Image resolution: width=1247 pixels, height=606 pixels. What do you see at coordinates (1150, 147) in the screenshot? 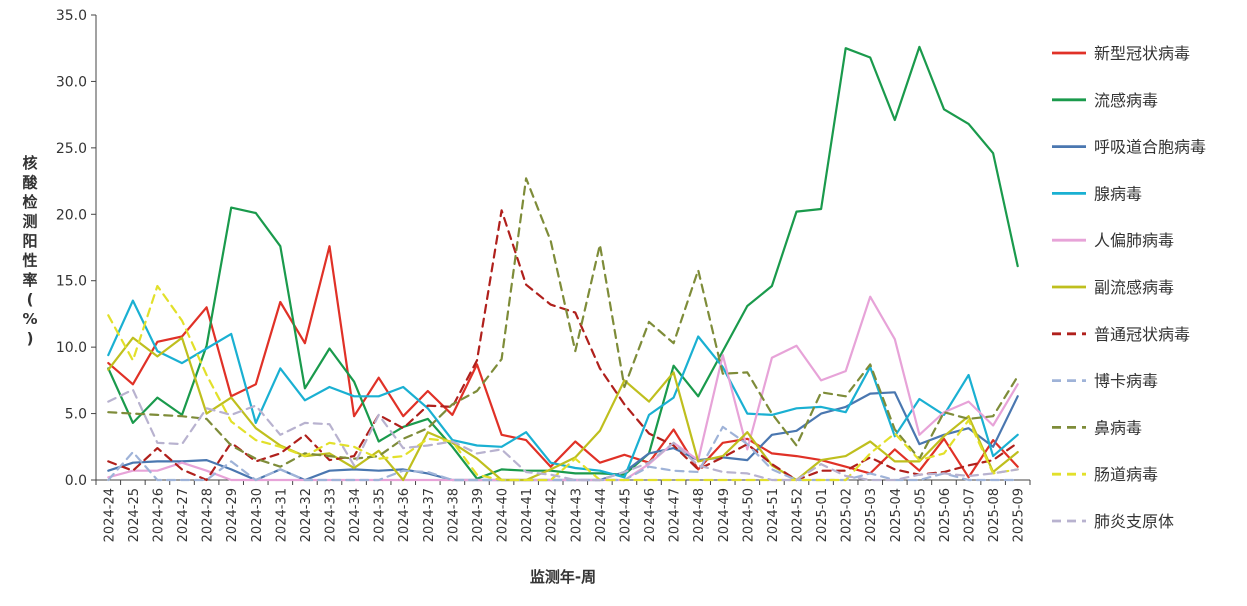
I see `legend-label: 呼吸道合胞病毒` at bounding box center [1150, 147].